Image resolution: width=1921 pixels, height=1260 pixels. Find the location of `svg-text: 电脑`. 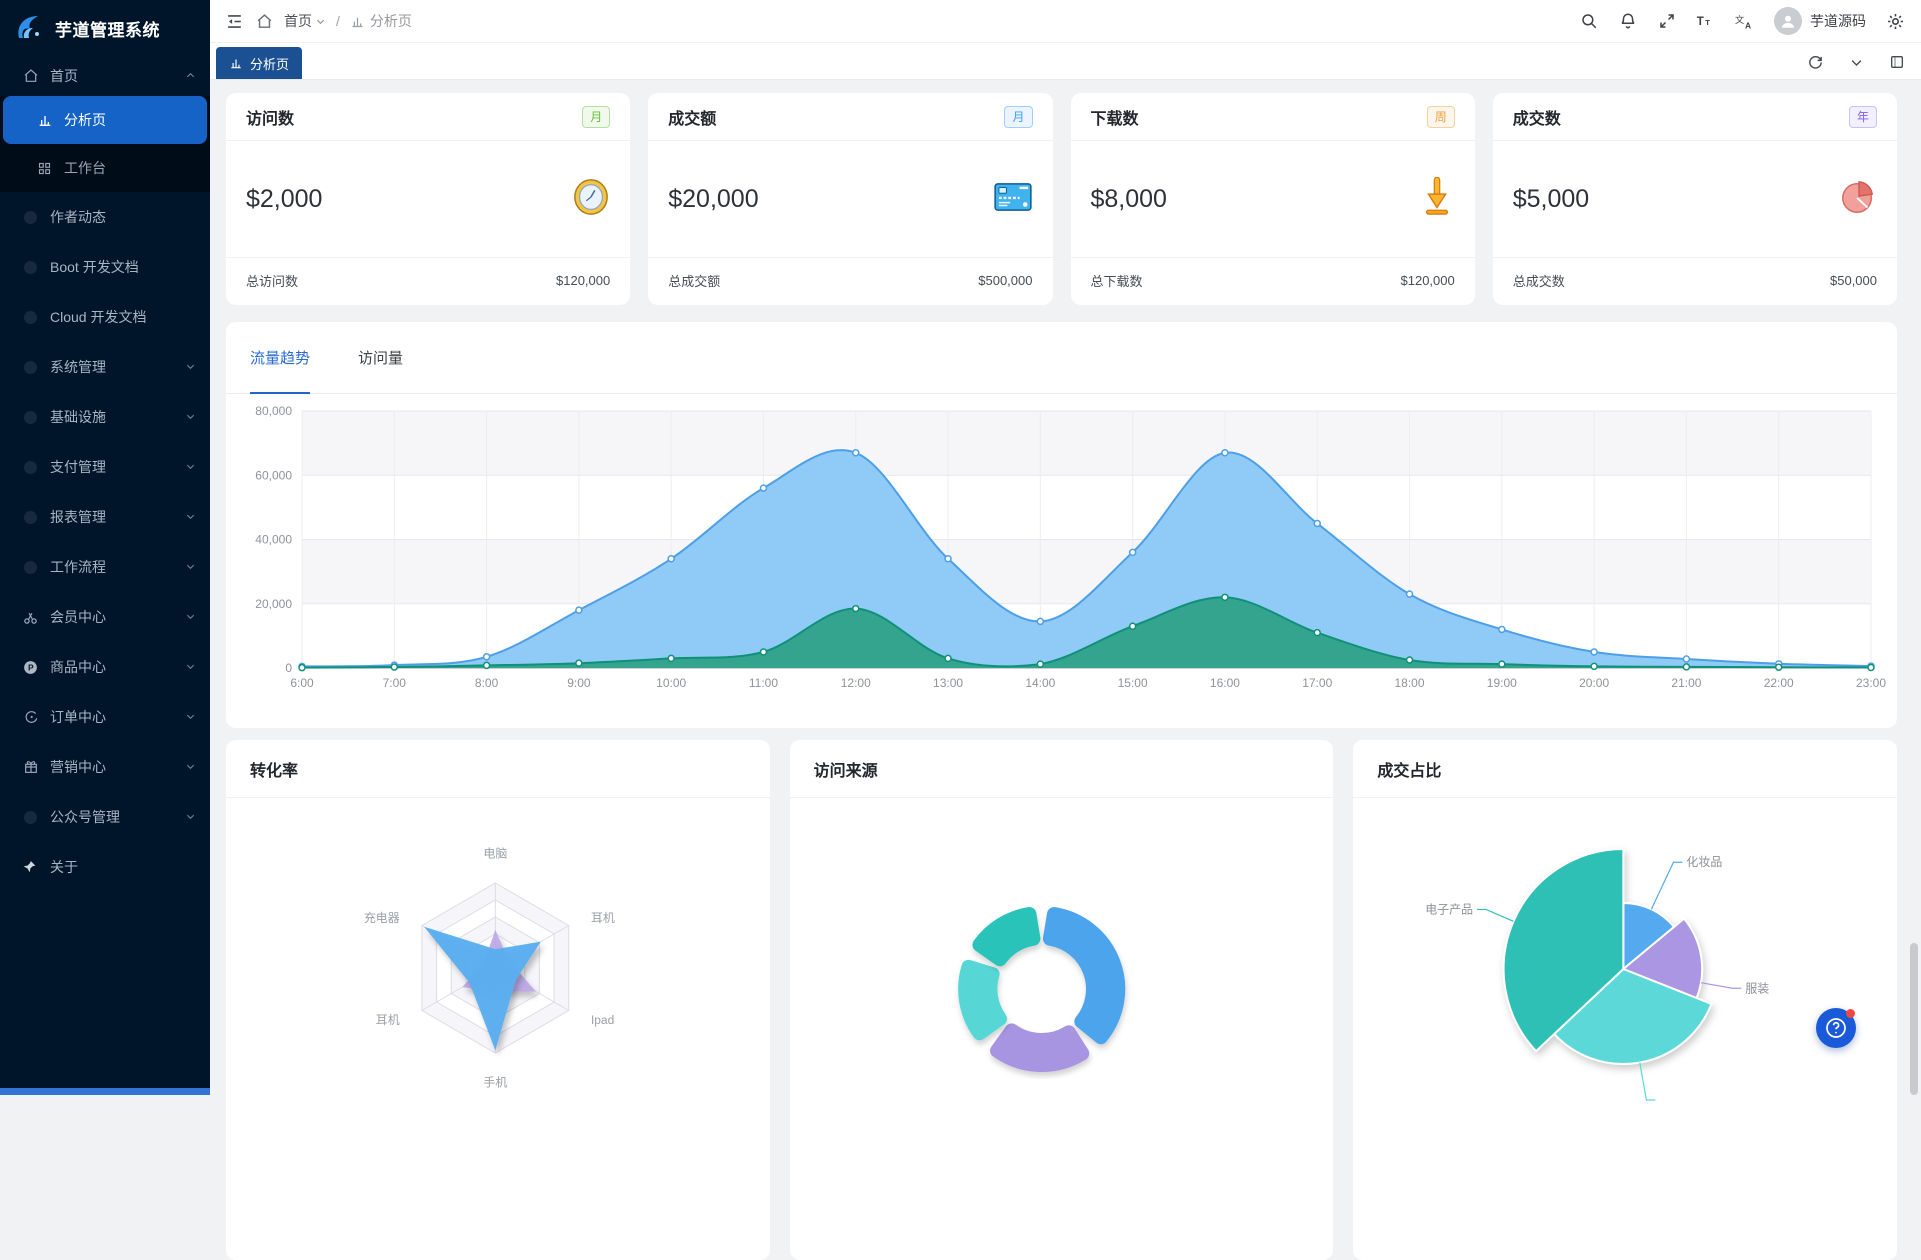

svg-text: 电脑 is located at coordinates (495, 854).